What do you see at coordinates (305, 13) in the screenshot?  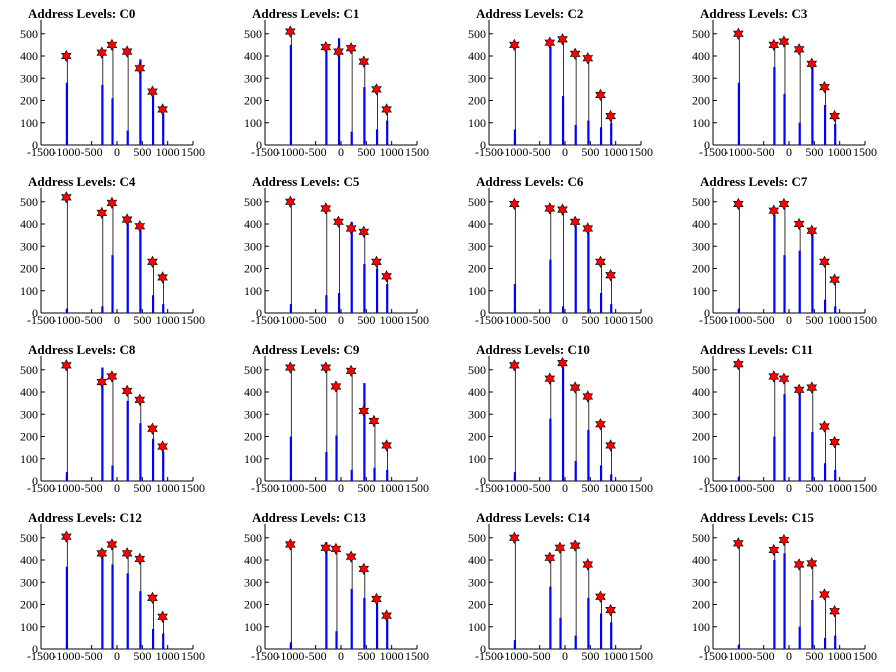 I see `chart-title: Address Levels: C1` at bounding box center [305, 13].